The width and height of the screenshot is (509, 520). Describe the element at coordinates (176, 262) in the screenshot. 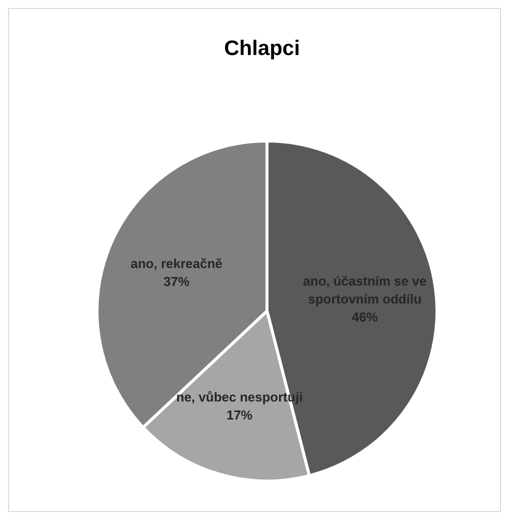

I see `slice-label: ano, rekreačně` at that location.